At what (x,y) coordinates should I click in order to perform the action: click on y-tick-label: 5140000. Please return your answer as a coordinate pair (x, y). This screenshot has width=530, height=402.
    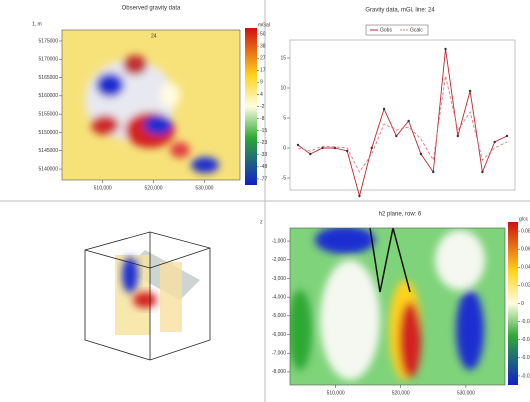
    Looking at the image, I should click on (49, 169).